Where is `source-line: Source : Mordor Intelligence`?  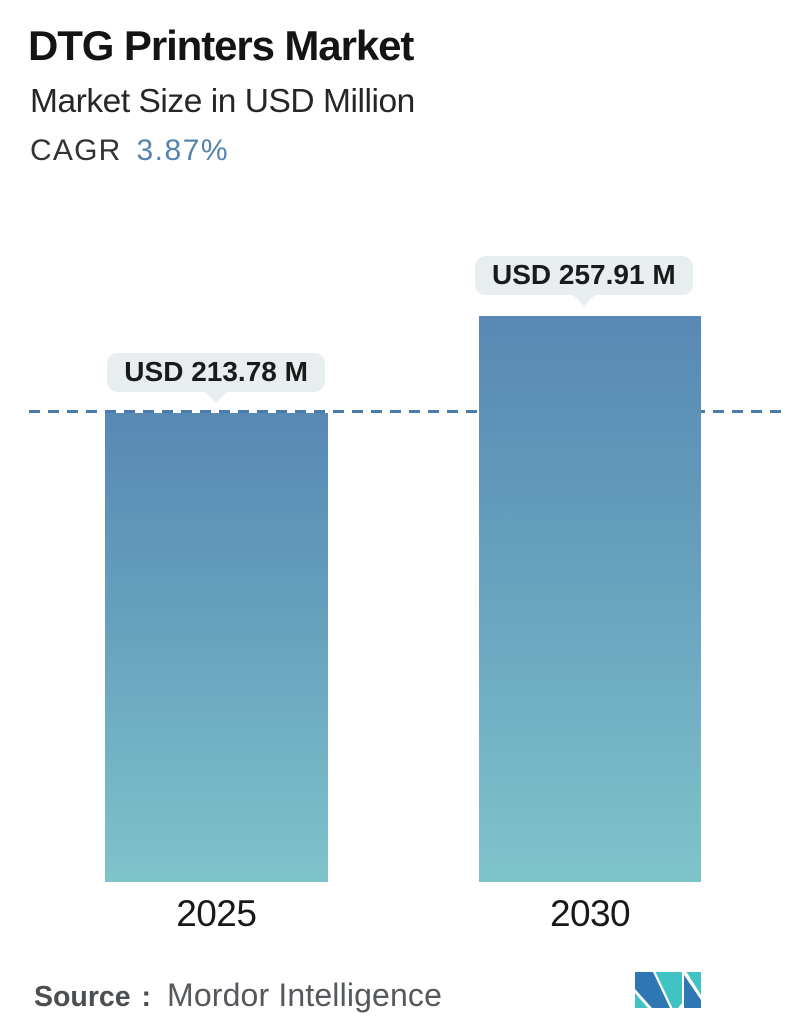 source-line: Source : Mordor Intelligence is located at coordinates (238, 996).